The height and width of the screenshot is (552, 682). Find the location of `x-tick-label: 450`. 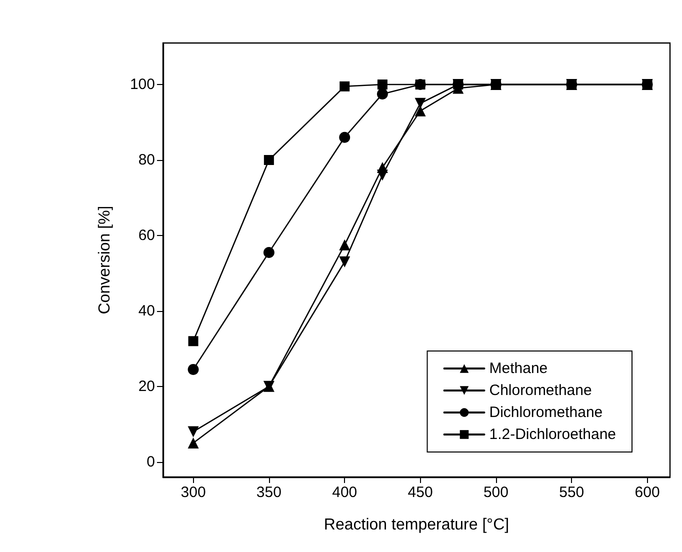

x-tick-label: 450 is located at coordinates (420, 492).